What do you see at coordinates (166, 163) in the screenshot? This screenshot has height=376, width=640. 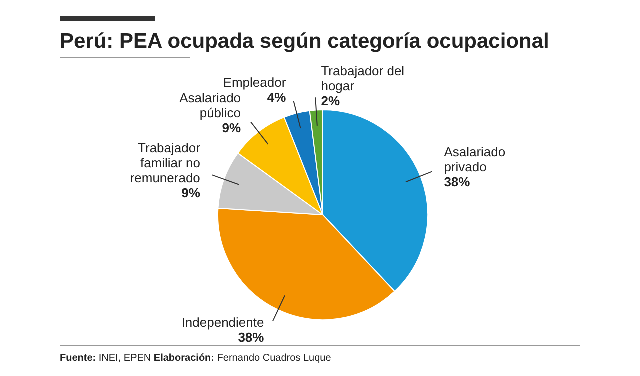 I see `slice-label: Trabajador familiar no remunerado` at bounding box center [166, 163].